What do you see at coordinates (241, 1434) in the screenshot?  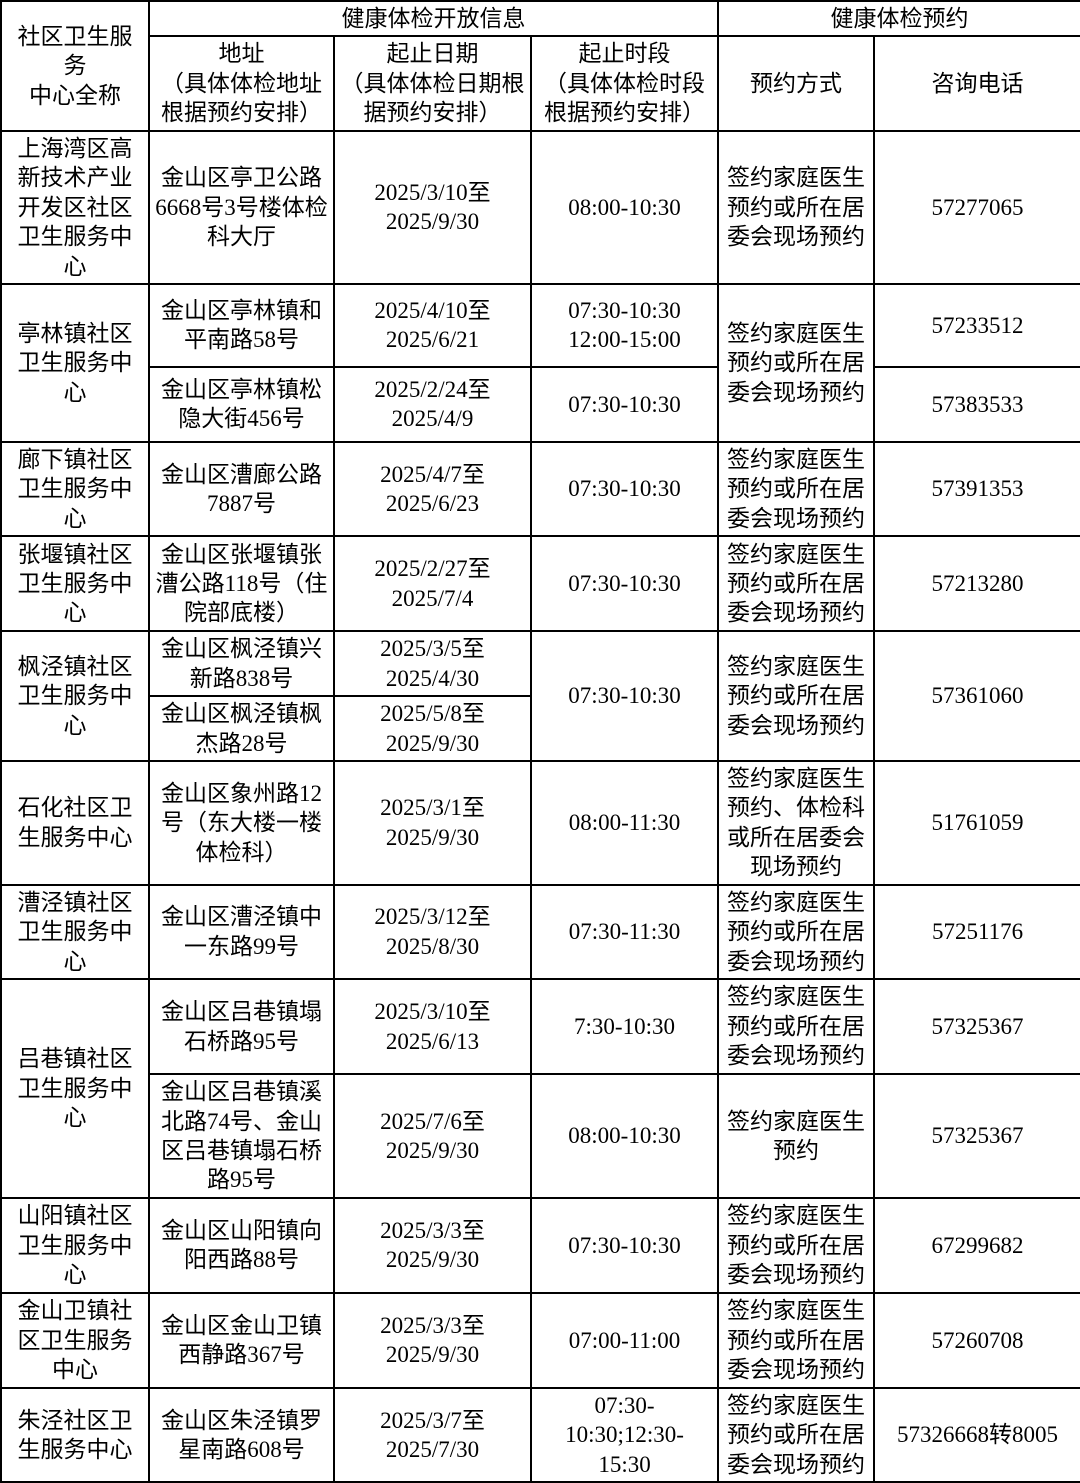 I see `cell-address: 金山区朱泾镇罗星南路608号` at bounding box center [241, 1434].